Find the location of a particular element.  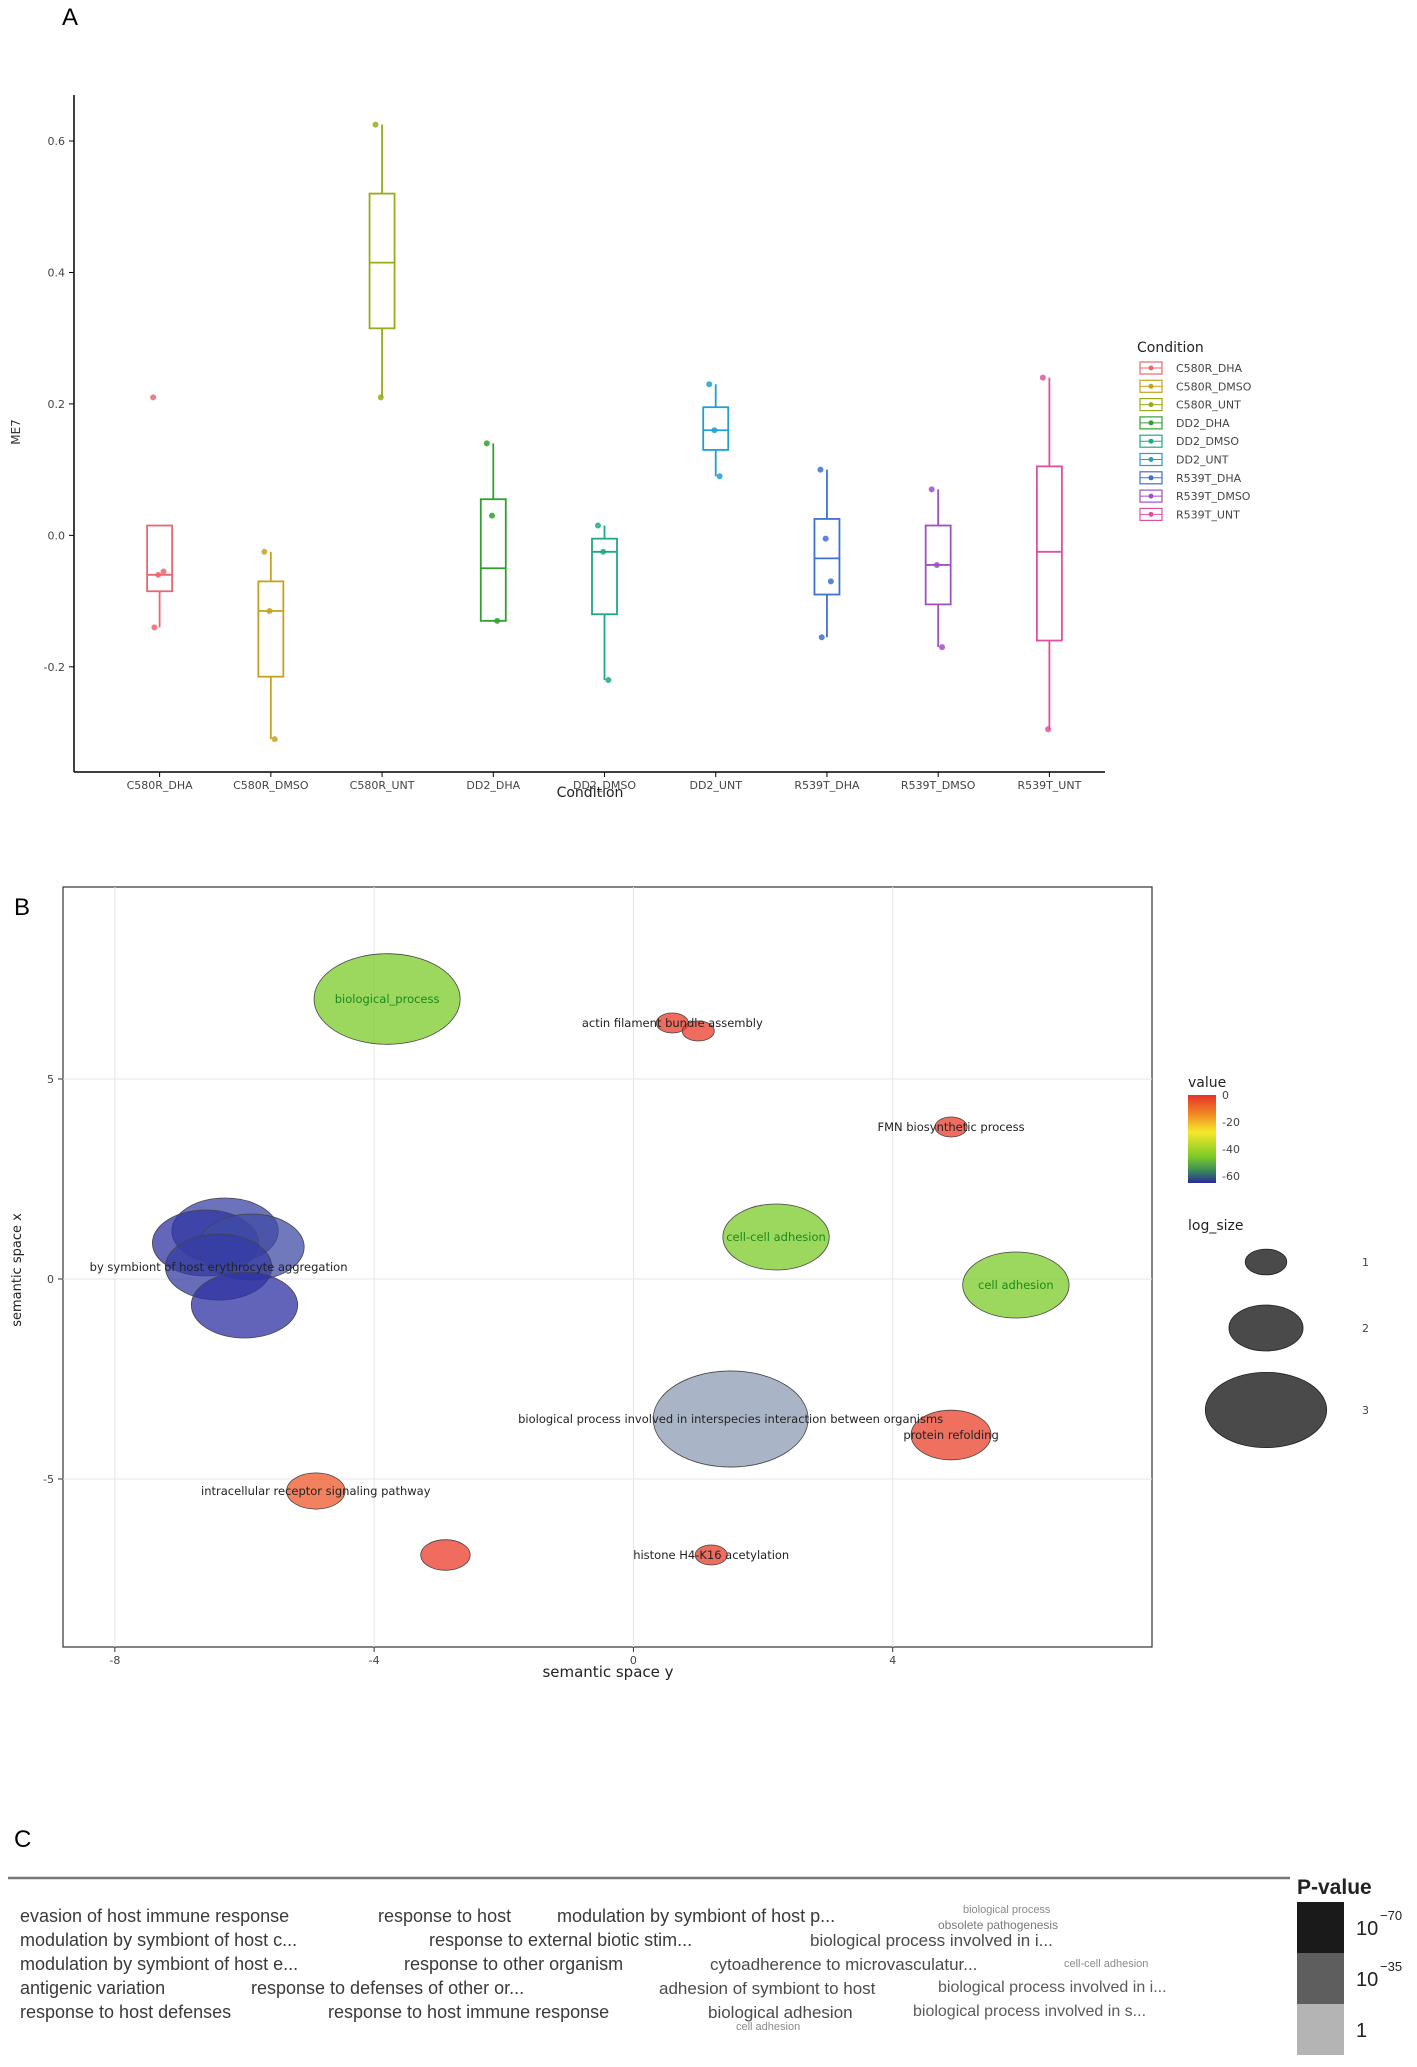

c-word: obsolete pathogenesis is located at coordinates (998, 1925).